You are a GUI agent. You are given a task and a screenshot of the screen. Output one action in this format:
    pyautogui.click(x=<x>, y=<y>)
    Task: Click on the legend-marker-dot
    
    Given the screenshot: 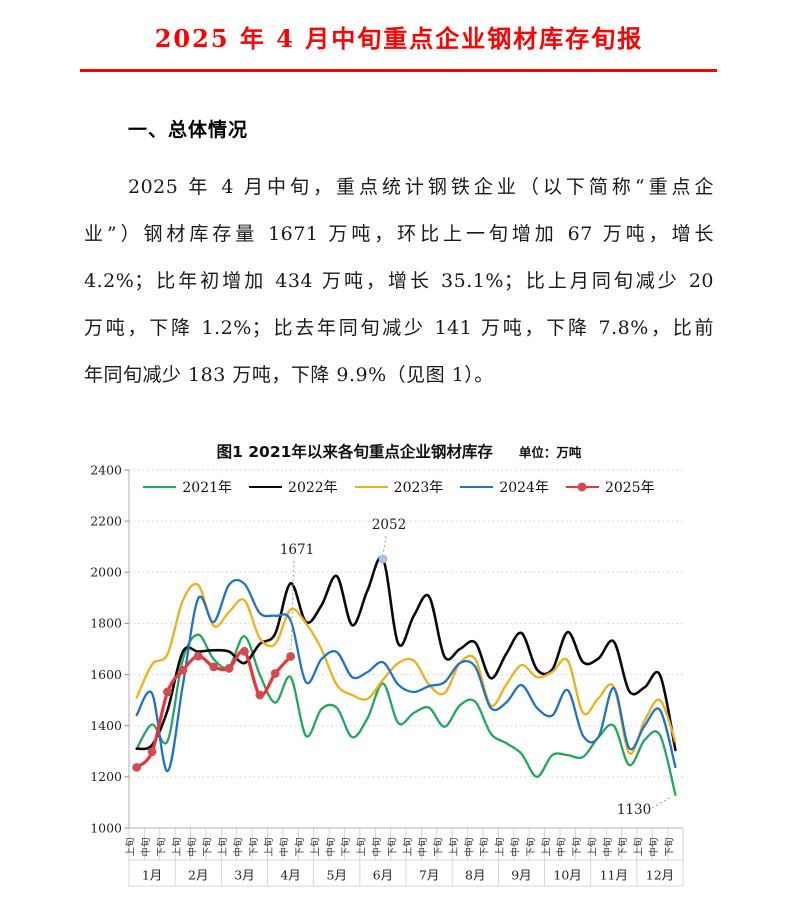 What is the action you would take?
    pyautogui.click(x=582, y=487)
    